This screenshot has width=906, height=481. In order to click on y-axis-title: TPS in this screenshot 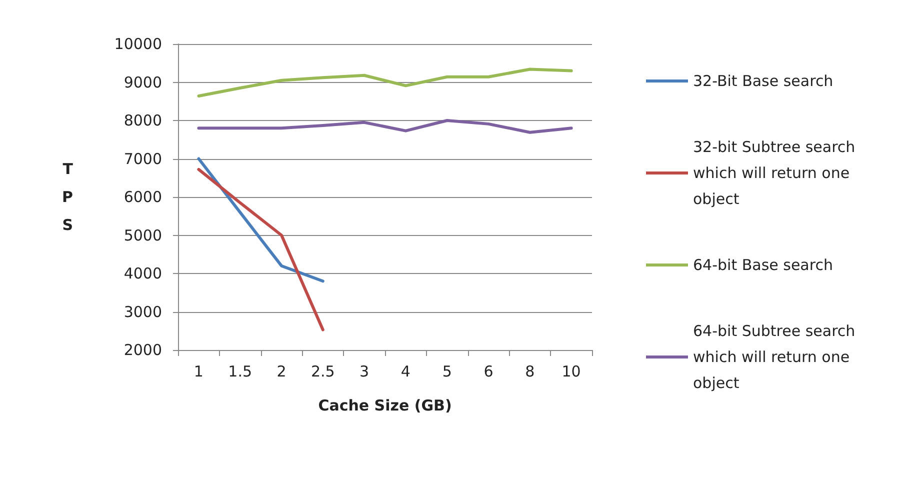, I will do `click(68, 197)`.